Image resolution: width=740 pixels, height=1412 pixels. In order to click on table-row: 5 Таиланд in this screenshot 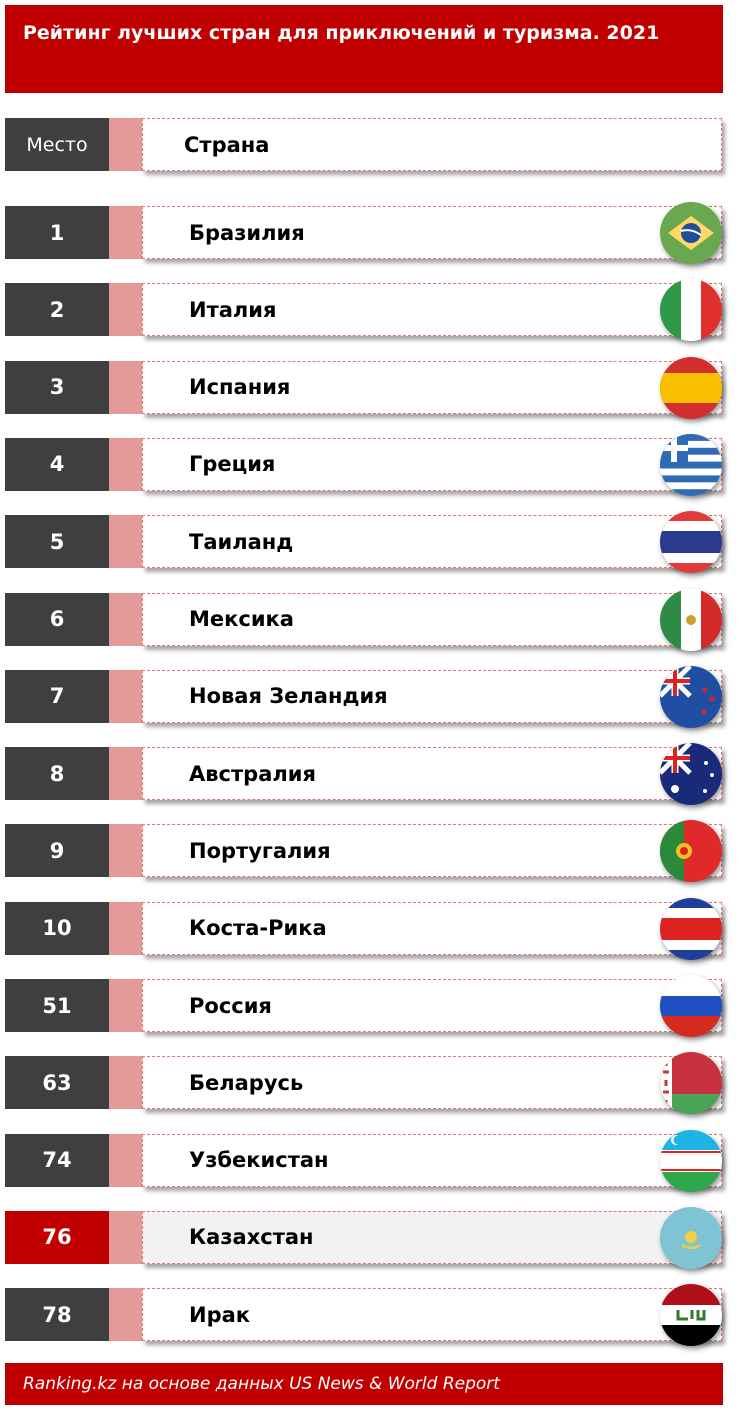, I will do `click(364, 542)`.